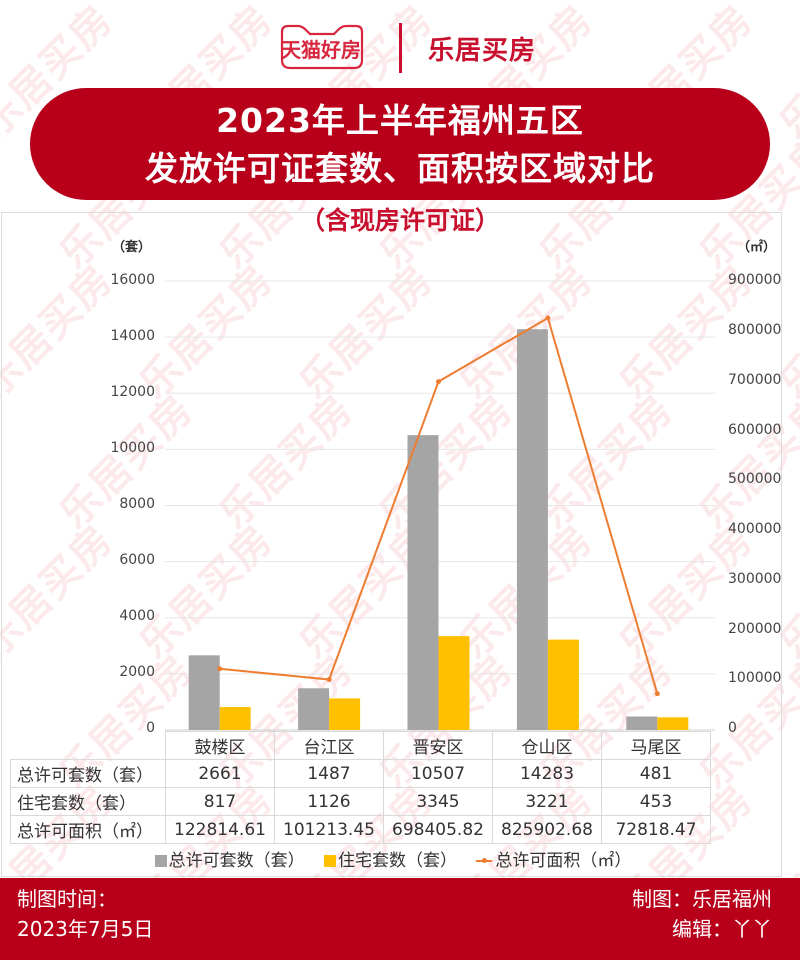 This screenshot has height=960, width=800. I want to click on footer-time-label: 制图时间：, so click(67, 899).